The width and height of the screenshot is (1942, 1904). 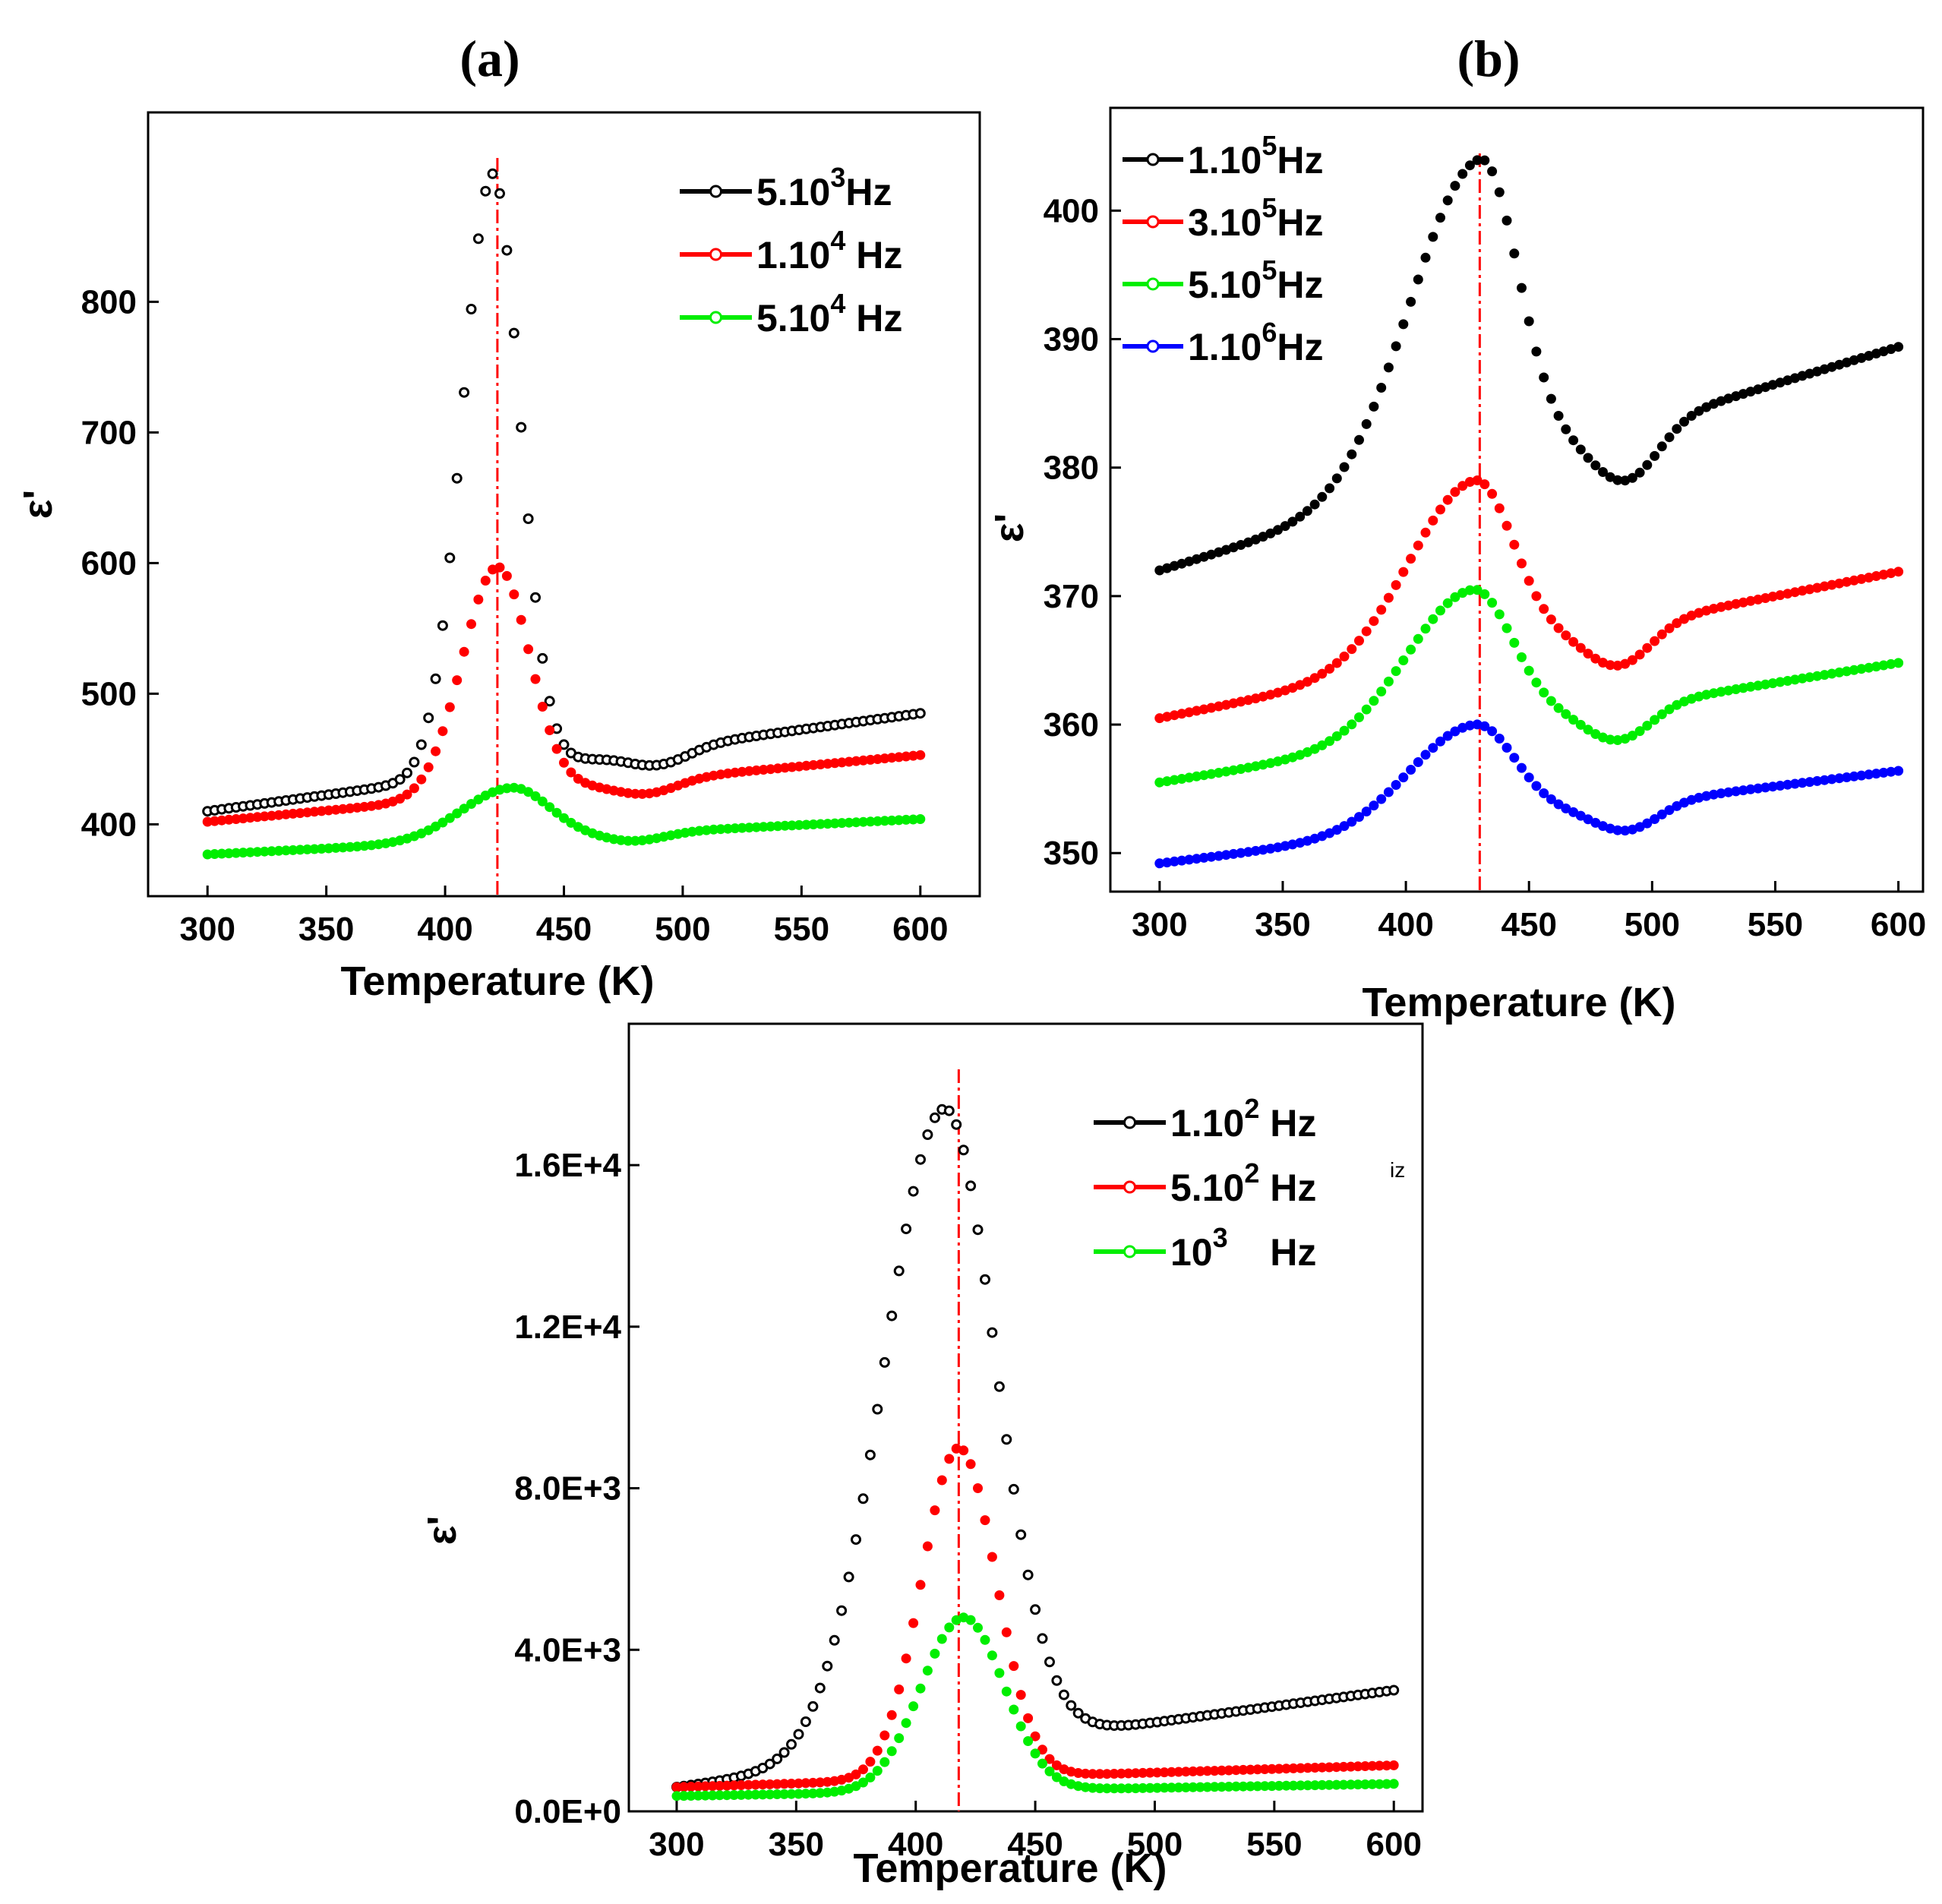 I want to click on y-tick-label: 800, so click(x=109, y=301).